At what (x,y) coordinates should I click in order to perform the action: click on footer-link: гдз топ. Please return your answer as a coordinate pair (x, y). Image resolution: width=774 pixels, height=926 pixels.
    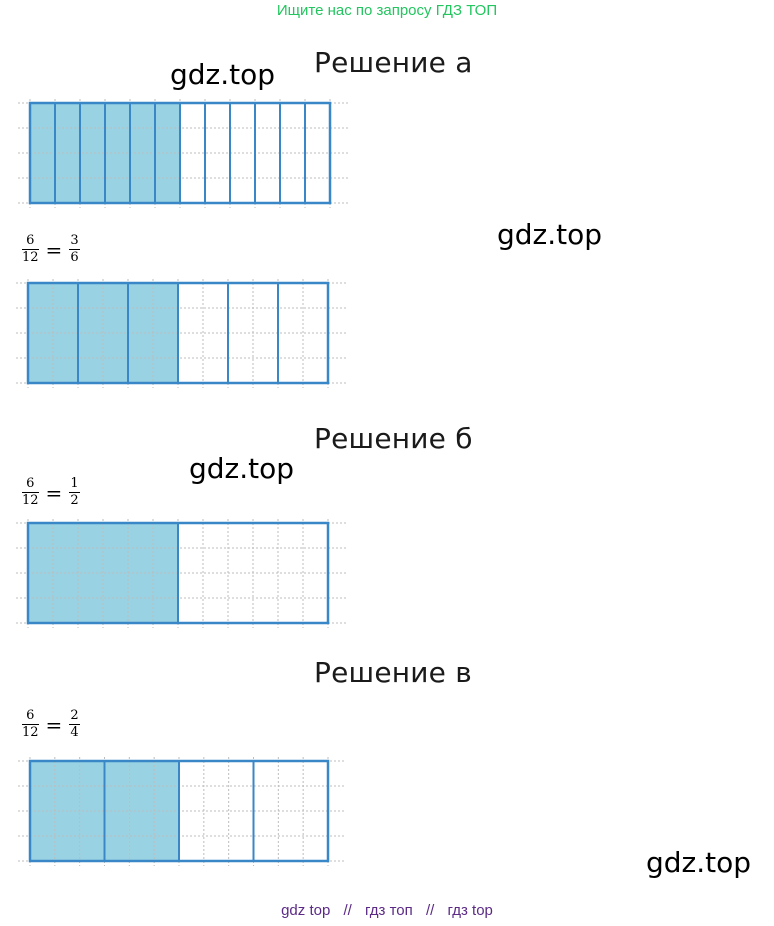
    Looking at the image, I should click on (389, 910).